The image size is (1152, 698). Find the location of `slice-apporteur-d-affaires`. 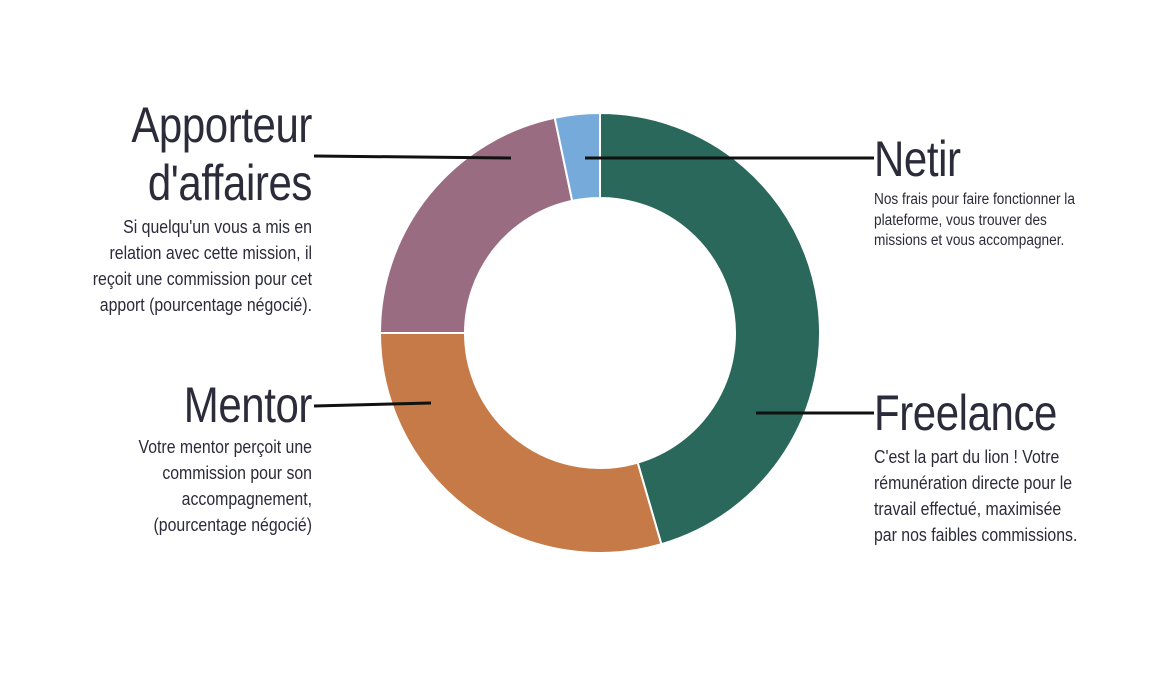

slice-apporteur-d-affaires is located at coordinates (476, 225).